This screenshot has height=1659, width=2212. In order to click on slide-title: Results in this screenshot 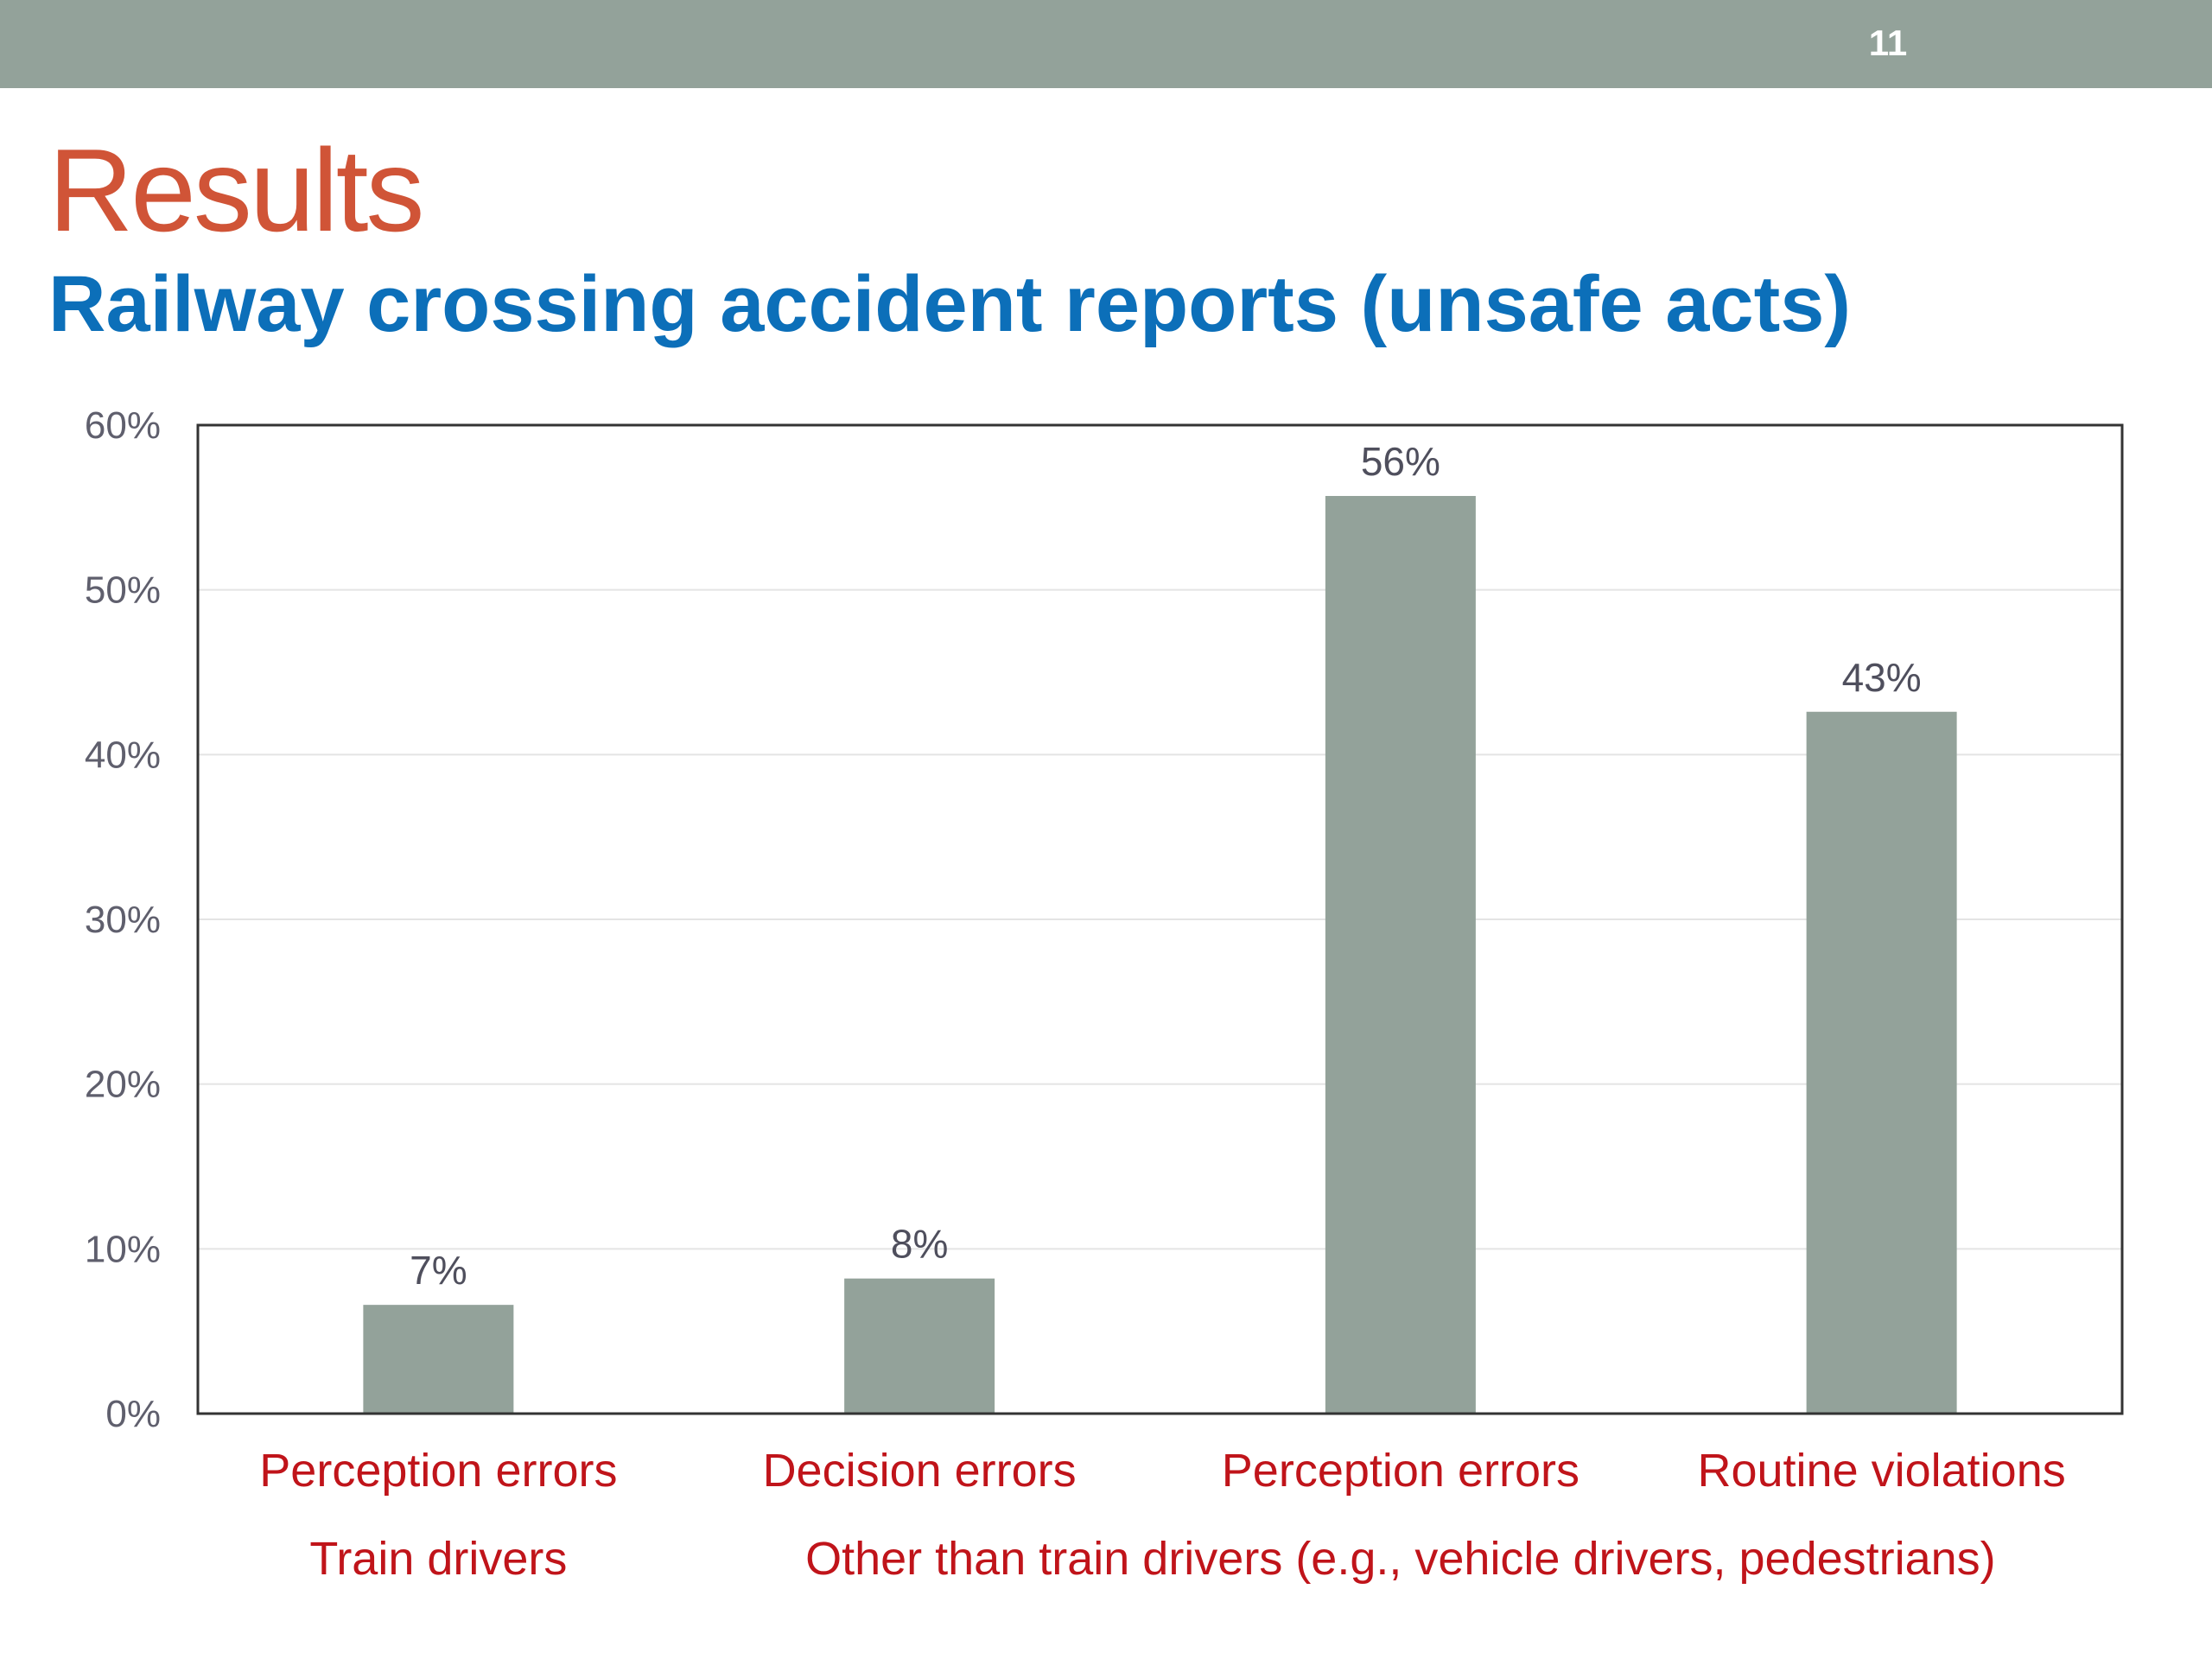, I will do `click(236, 190)`.